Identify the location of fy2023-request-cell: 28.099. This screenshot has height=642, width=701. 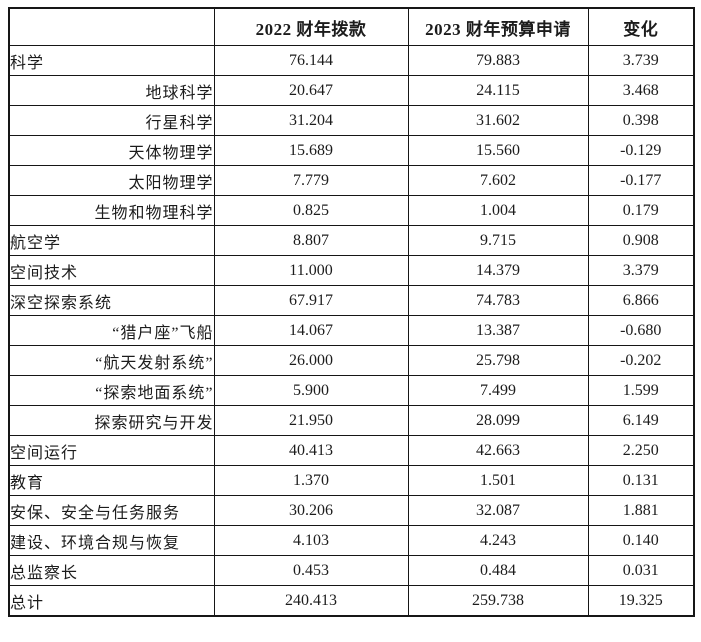
(498, 420).